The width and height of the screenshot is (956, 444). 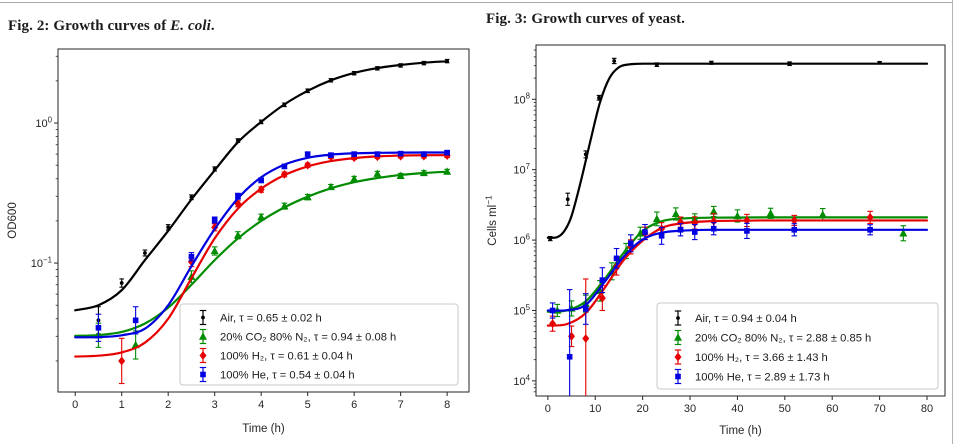 What do you see at coordinates (740, 431) in the screenshot?
I see `yeast-x-axis-label: Time (h)` at bounding box center [740, 431].